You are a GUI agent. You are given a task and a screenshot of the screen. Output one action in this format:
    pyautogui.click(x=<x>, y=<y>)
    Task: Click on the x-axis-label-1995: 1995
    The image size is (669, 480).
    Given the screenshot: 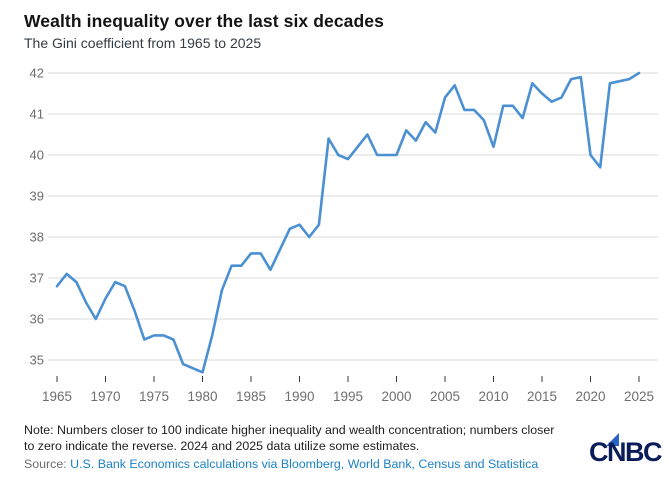 What is the action you would take?
    pyautogui.click(x=348, y=396)
    